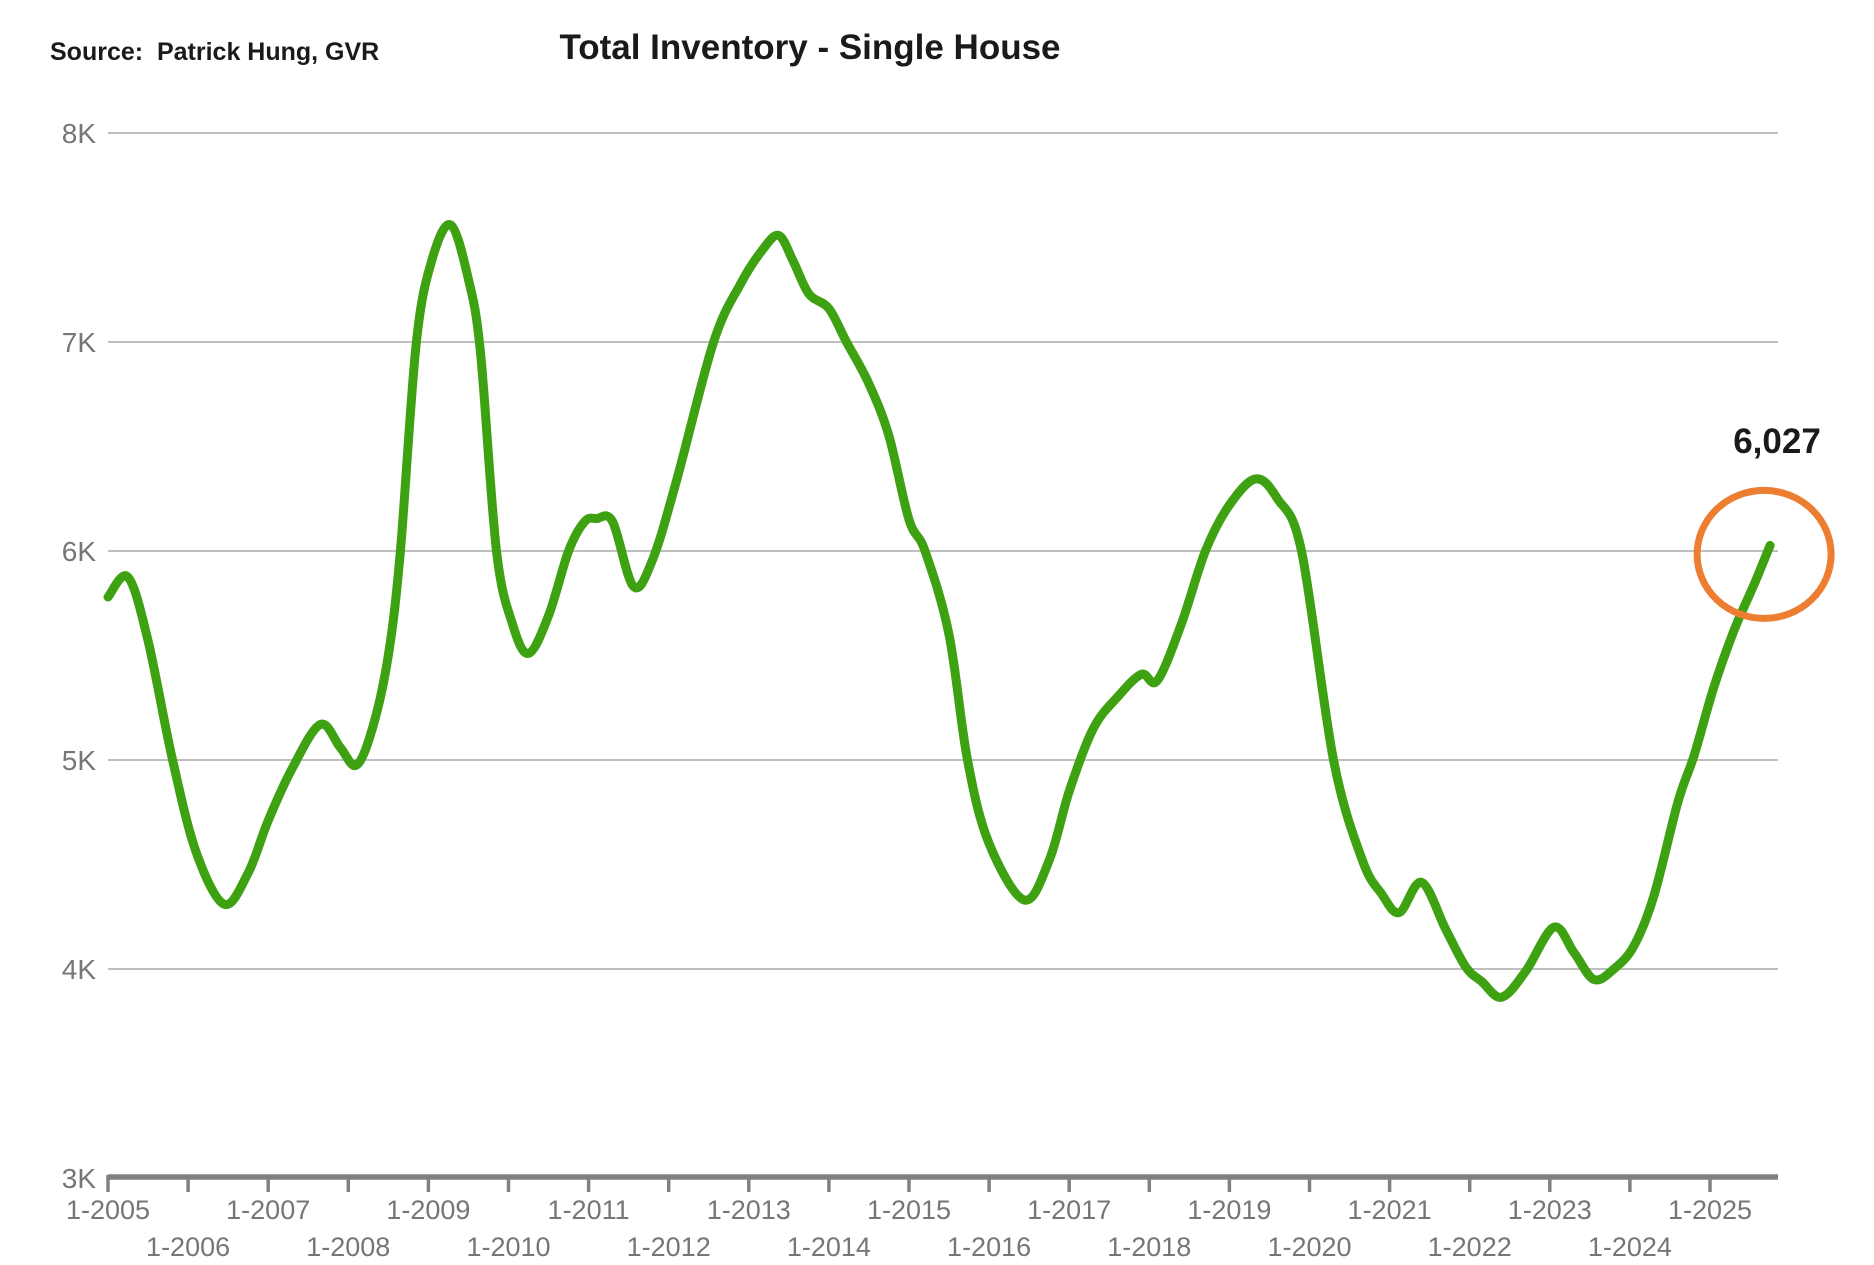 This screenshot has height=1265, width=1874. Describe the element at coordinates (79, 656) in the screenshot. I see `y-axis-labels: 3K 4K 5K 6K 7K 8K` at that location.